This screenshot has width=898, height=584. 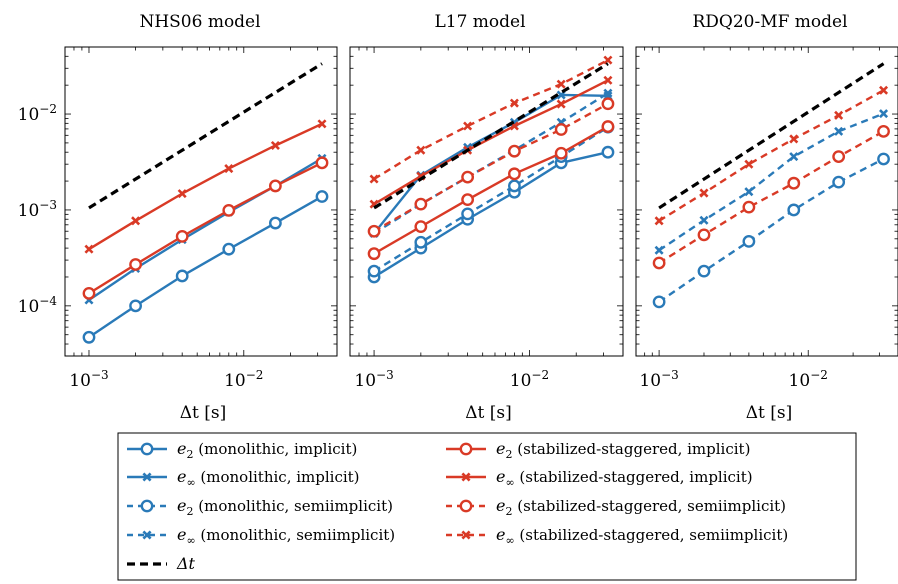 I want to click on panel-title: L17 model, so click(x=479, y=22).